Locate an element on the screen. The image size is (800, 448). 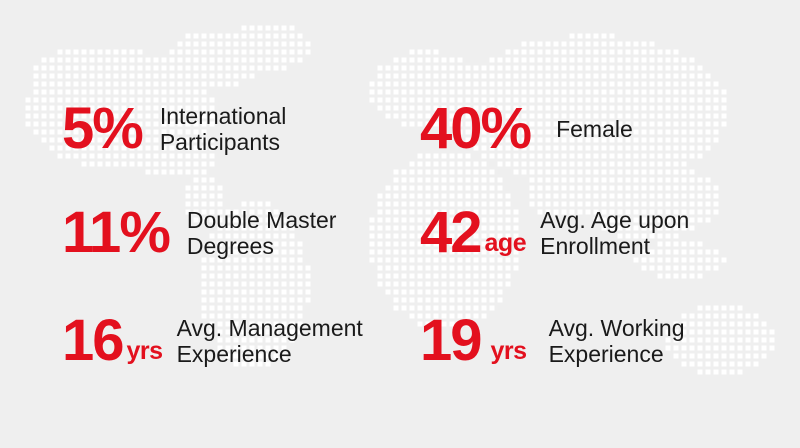
stat-label-line2: Participants is located at coordinates (219, 142).